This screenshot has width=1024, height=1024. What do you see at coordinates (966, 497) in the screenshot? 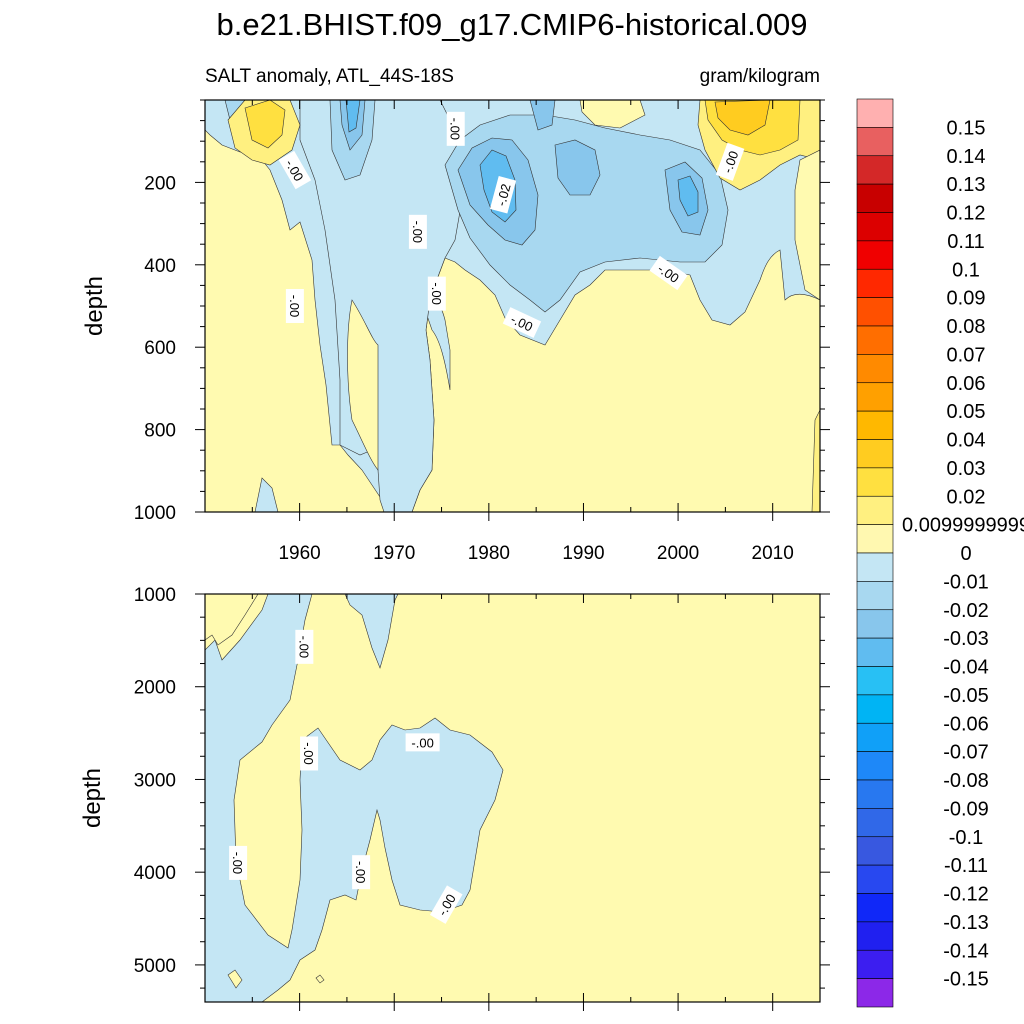
I see `colorbar-label: 0.02` at bounding box center [966, 497].